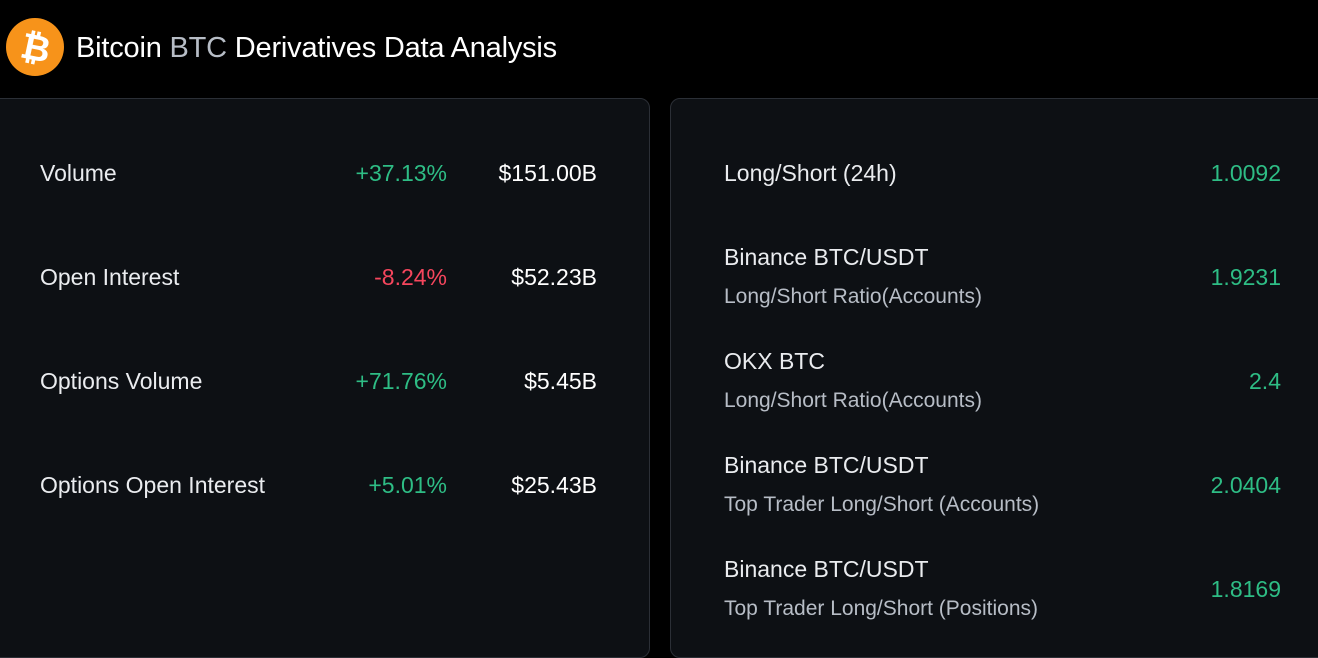  Describe the element at coordinates (560, 381) in the screenshot. I see `stat-value: $5.45B` at that location.